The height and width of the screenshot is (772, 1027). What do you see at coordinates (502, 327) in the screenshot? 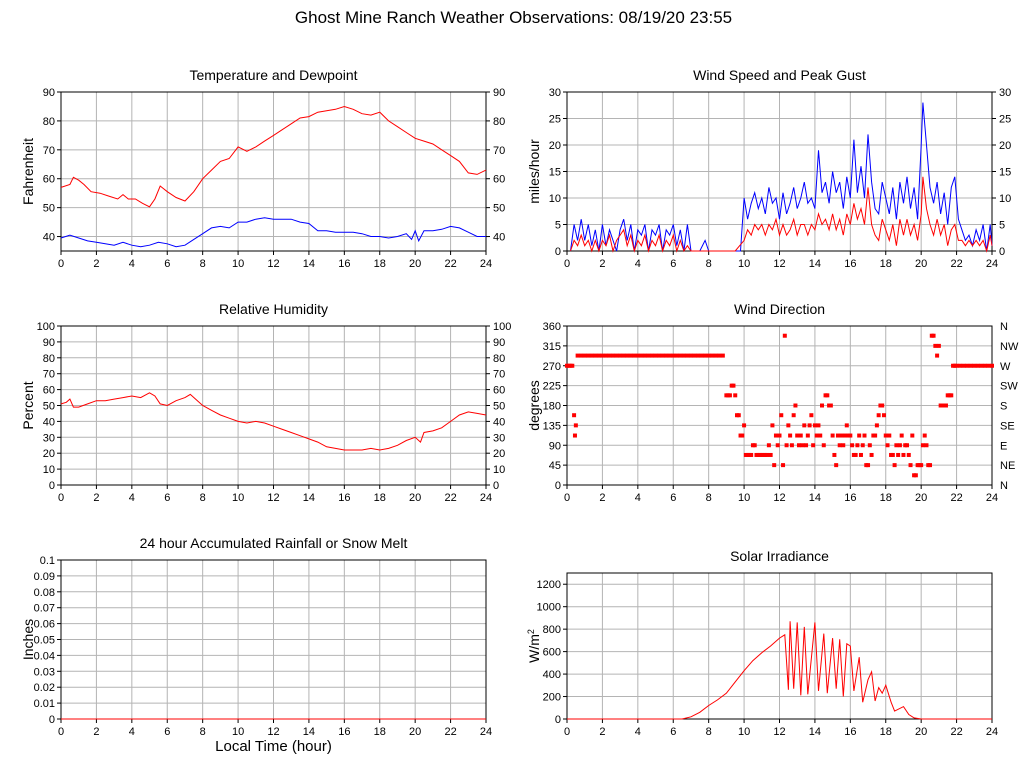
I see `y-tick-label-right: 100` at bounding box center [502, 327].